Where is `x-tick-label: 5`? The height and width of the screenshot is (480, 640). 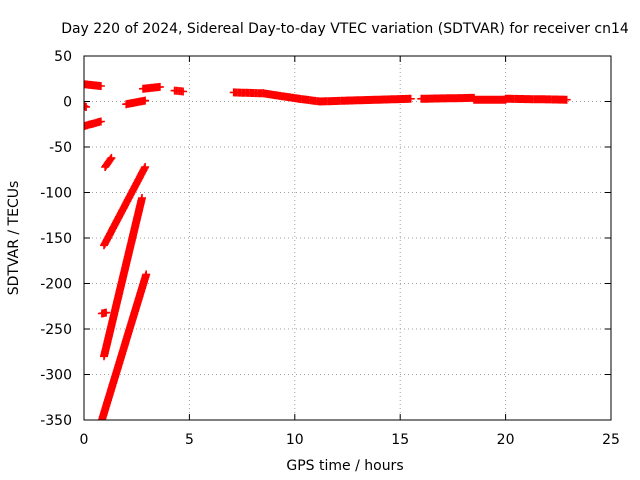 x-tick-label: 5 is located at coordinates (189, 440).